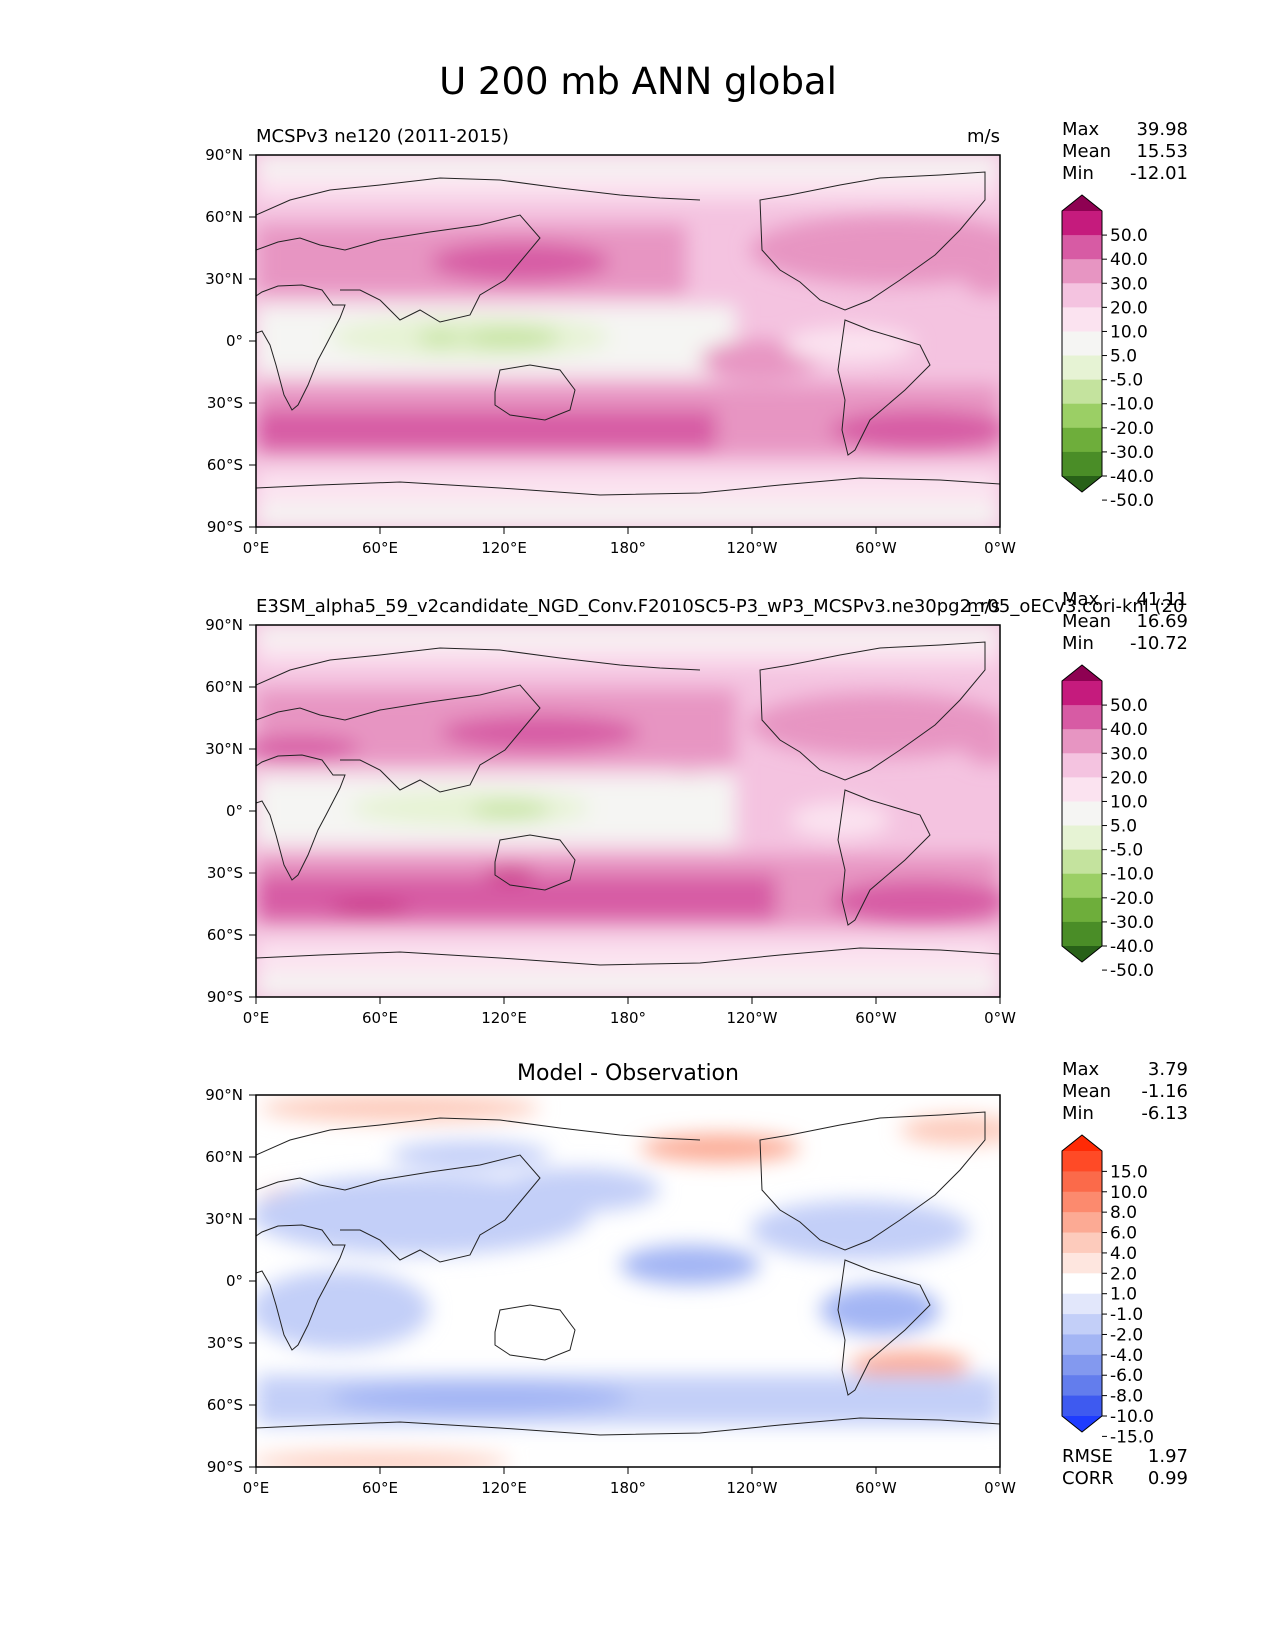 This screenshot has width=1275, height=1650. Describe the element at coordinates (1086, 1091) in the screenshot. I see `stat-mean-label: Mean` at that location.